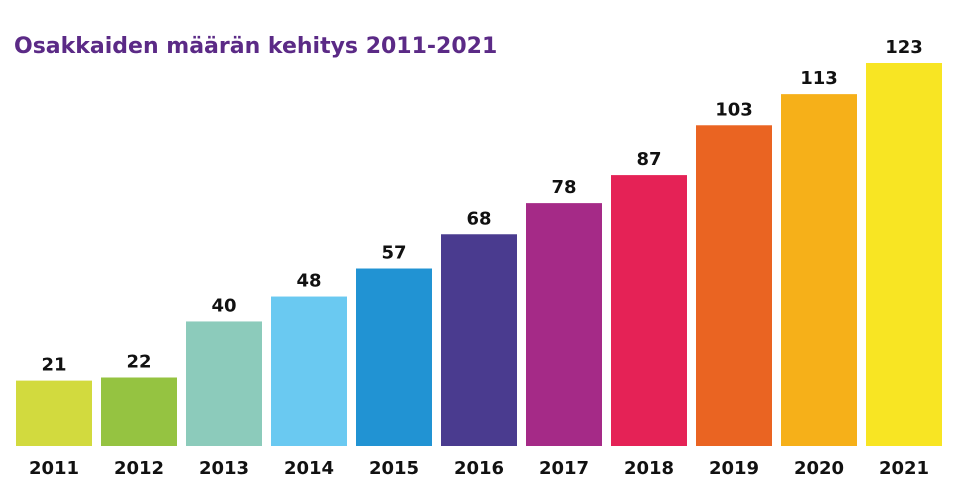 Image resolution: width=960 pixels, height=504 pixels. Describe the element at coordinates (309, 468) in the screenshot. I see `x-tick-label-2014: 2014` at that location.